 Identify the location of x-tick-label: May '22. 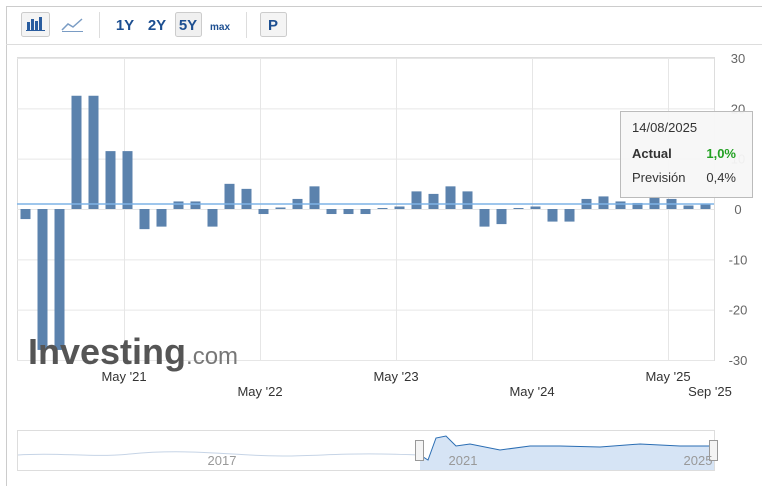
(259, 391).